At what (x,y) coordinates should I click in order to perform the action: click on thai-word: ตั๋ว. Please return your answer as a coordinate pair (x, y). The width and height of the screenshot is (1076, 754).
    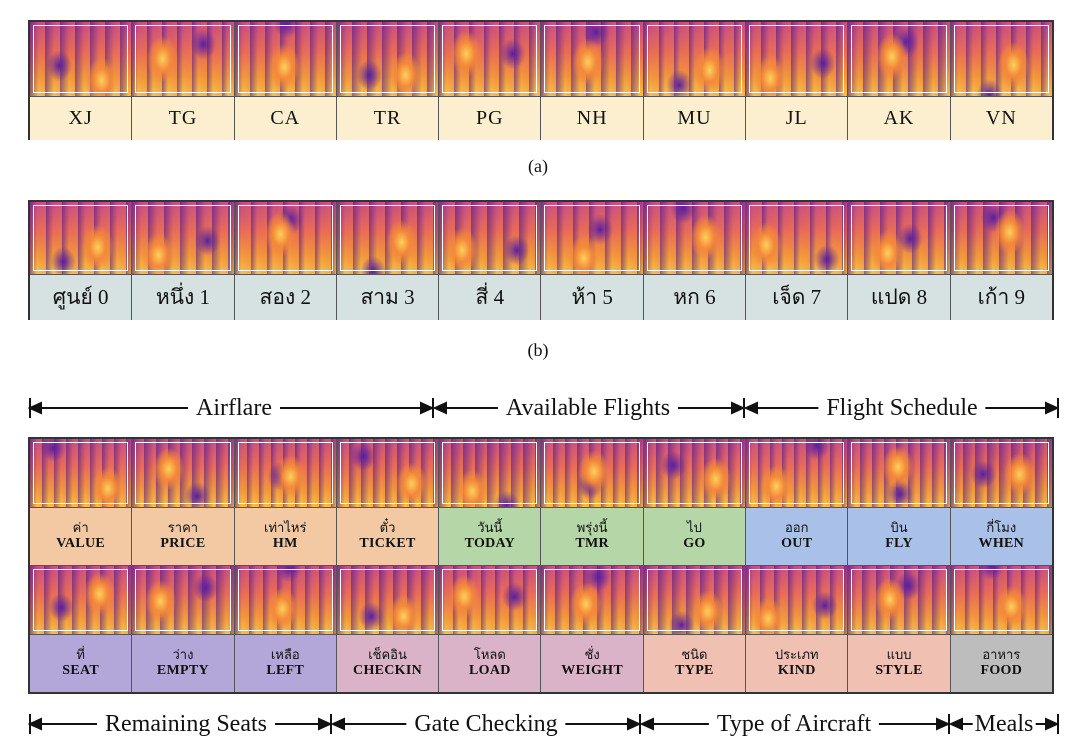
    Looking at the image, I should click on (387, 527).